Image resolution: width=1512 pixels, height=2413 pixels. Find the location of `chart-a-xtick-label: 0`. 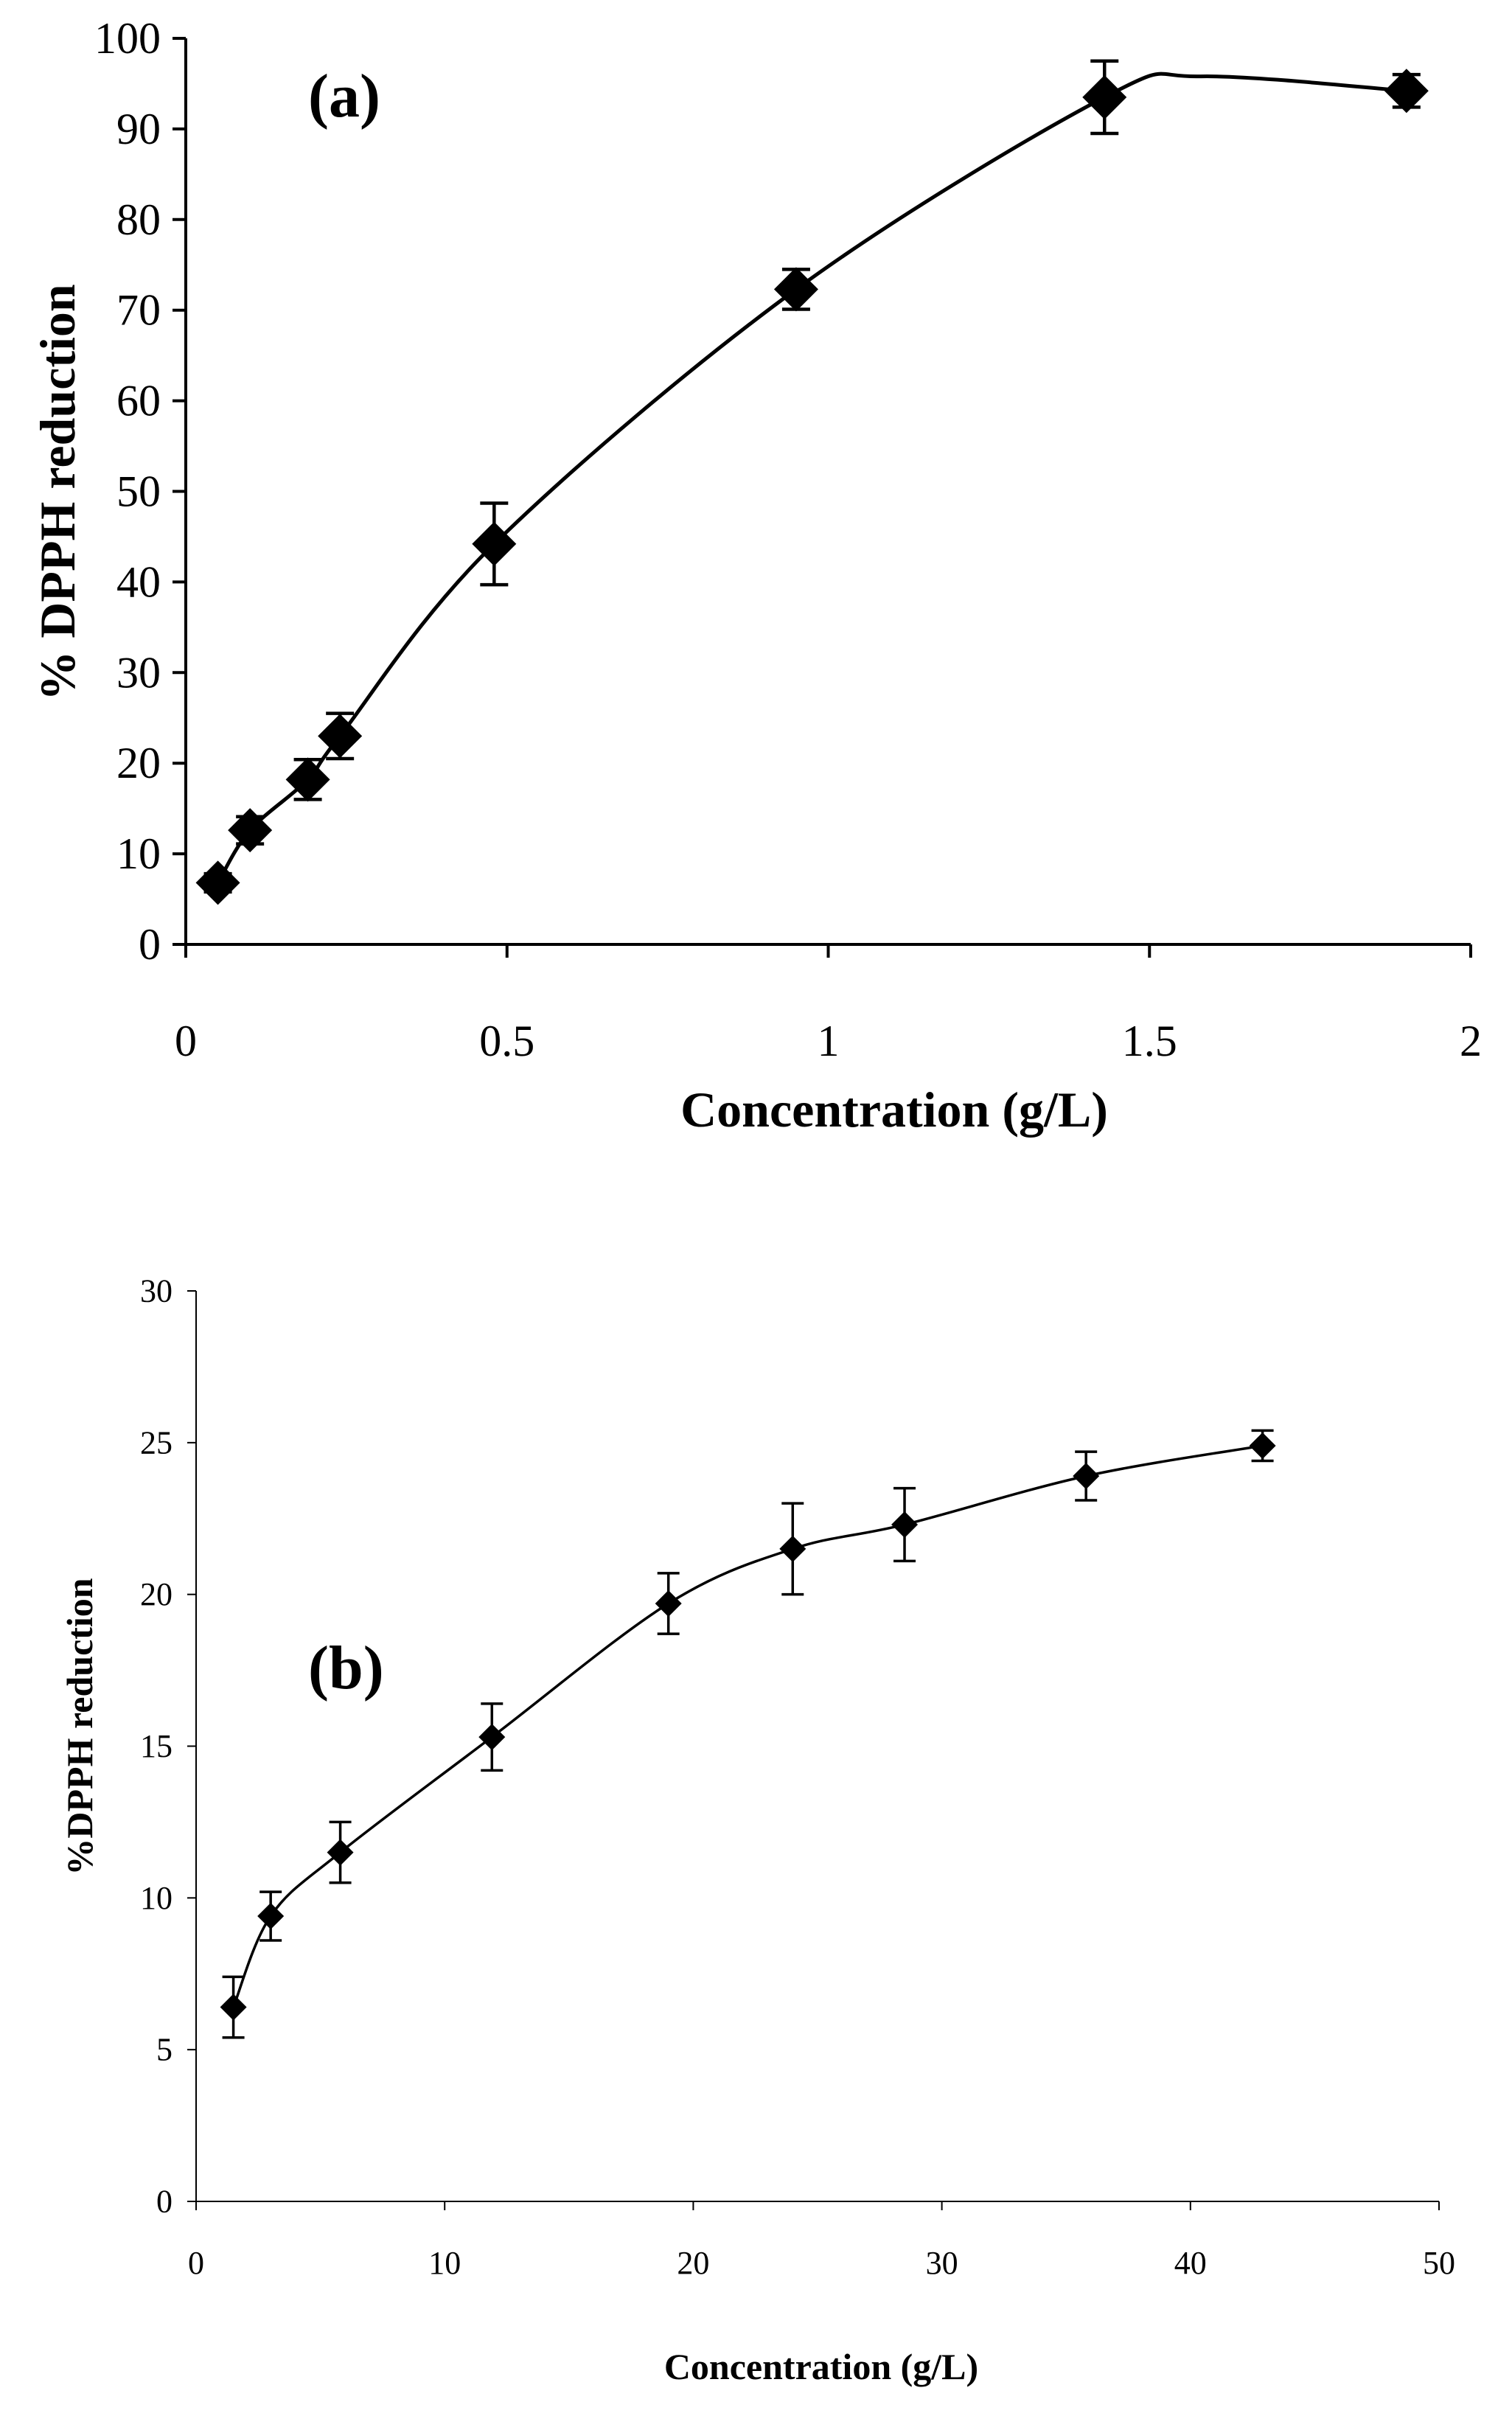

chart-a-xtick-label: 0 is located at coordinates (186, 1041).